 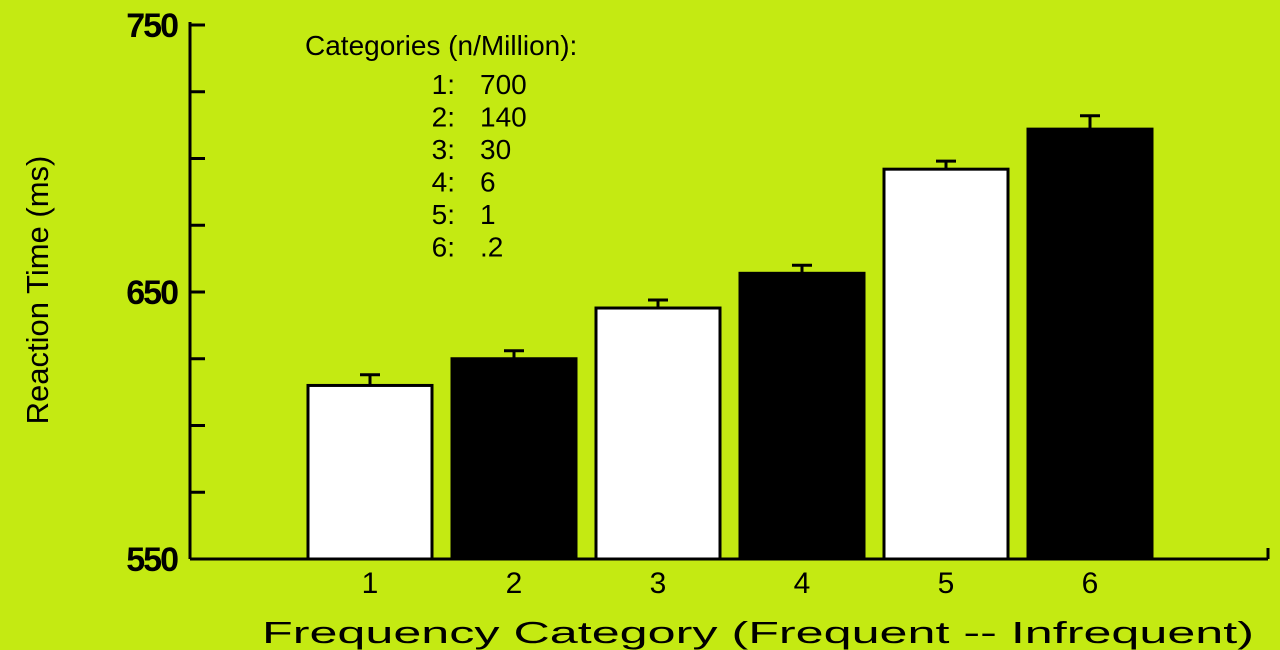 What do you see at coordinates (443, 84) in the screenshot?
I see `legend-key-1: 1:` at bounding box center [443, 84].